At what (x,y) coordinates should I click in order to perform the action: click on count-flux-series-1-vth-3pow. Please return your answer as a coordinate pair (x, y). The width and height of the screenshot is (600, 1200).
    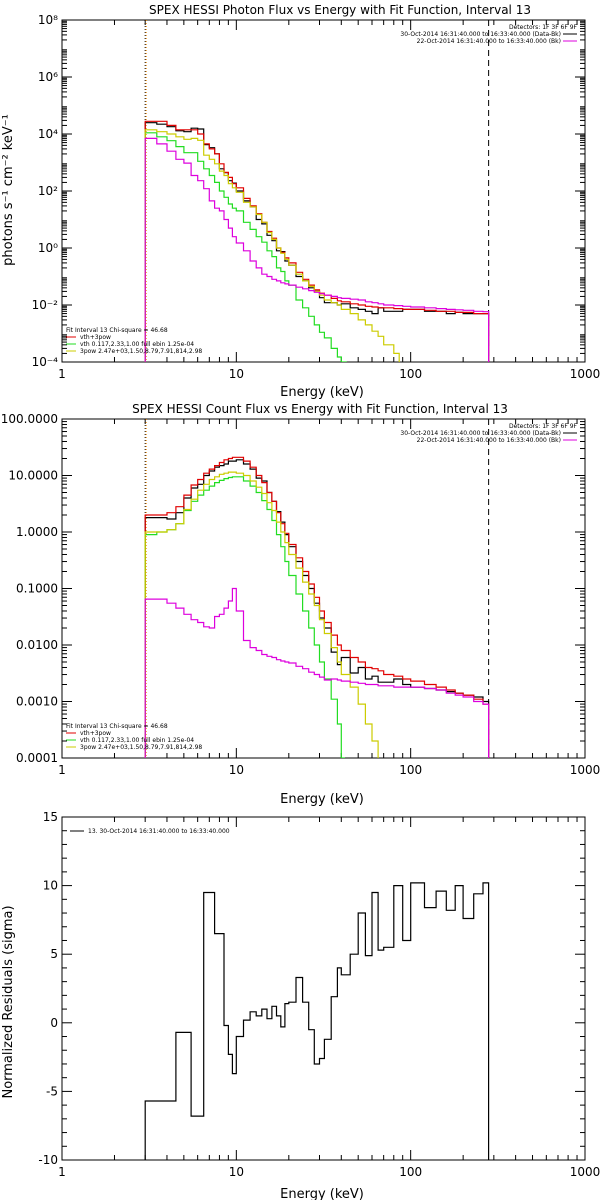
    Looking at the image, I should click on (317, 607).